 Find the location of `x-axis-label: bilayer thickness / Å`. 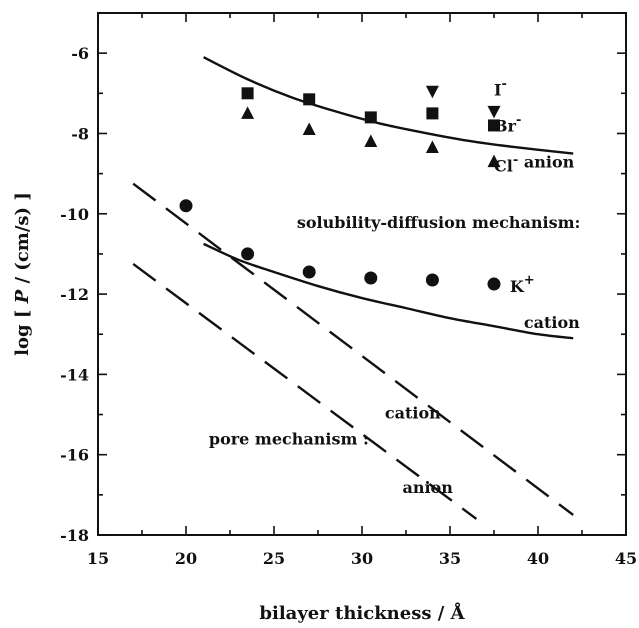

x-axis-label: bilayer thickness / Å is located at coordinates (362, 612).